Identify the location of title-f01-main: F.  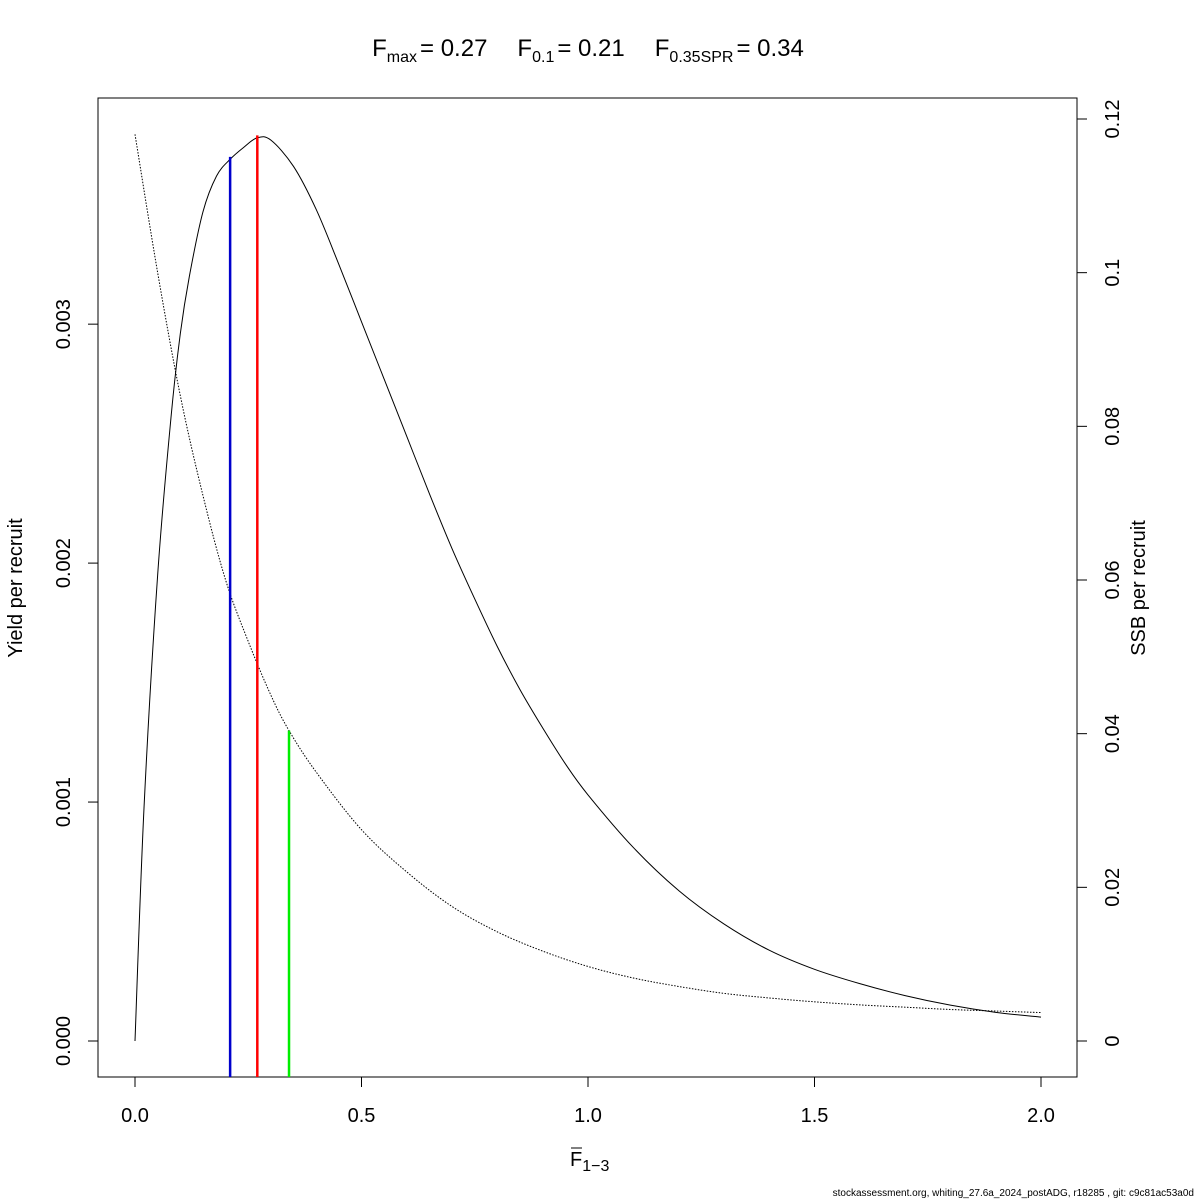
(524, 48).